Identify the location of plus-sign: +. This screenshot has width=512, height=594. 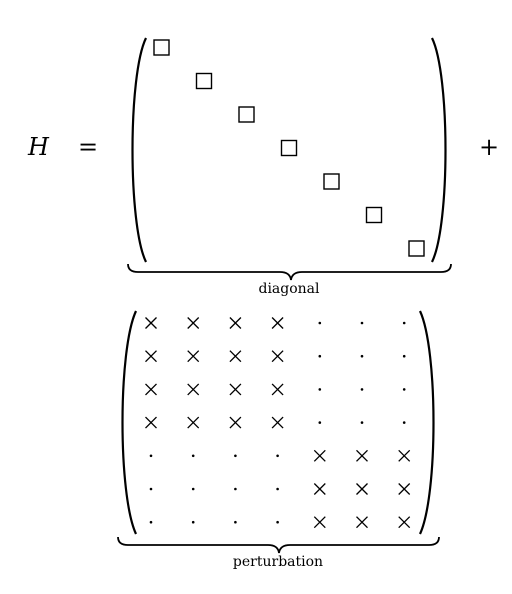
(489, 147).